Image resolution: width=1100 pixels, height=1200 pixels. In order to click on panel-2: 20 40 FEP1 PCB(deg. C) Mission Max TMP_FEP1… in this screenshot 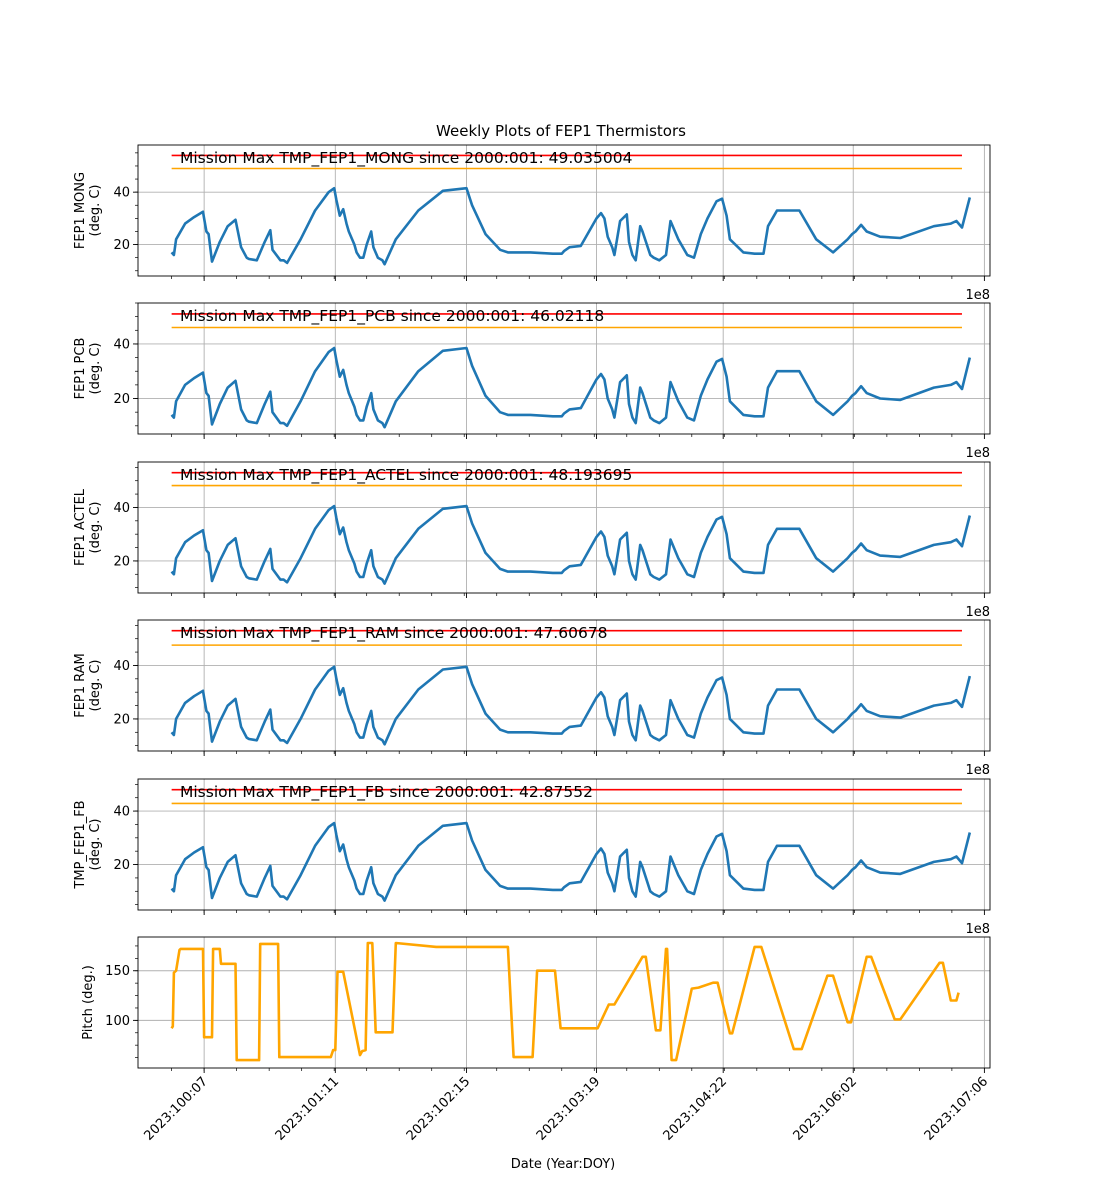, I will do `click(532, 381)`.